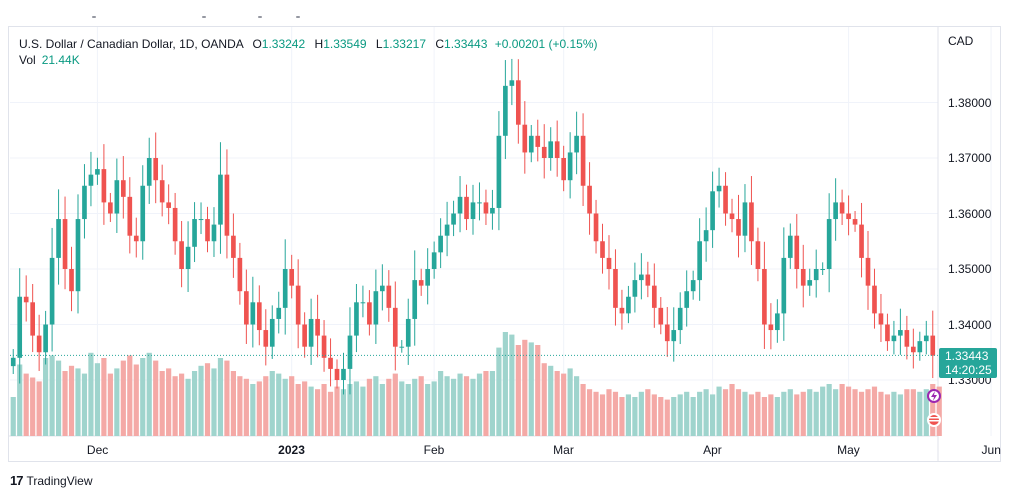 The image size is (1012, 498). What do you see at coordinates (970, 324) in the screenshot?
I see `price-tick-label: 1.34000` at bounding box center [970, 324].